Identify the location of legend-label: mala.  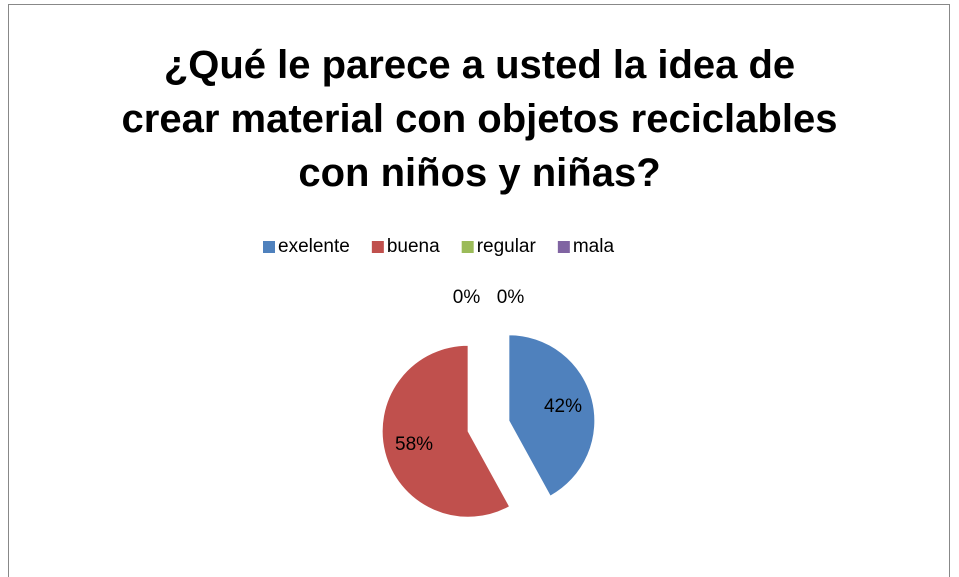
(594, 246).